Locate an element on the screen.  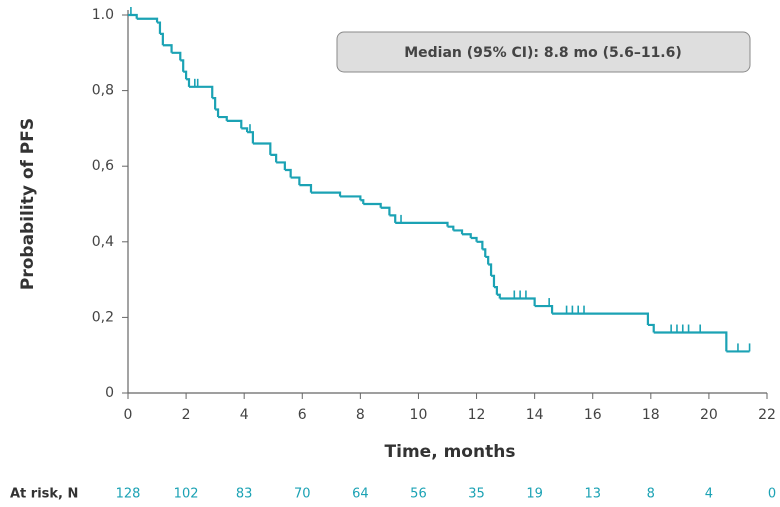
x-tick-label: 16 is located at coordinates (593, 415).